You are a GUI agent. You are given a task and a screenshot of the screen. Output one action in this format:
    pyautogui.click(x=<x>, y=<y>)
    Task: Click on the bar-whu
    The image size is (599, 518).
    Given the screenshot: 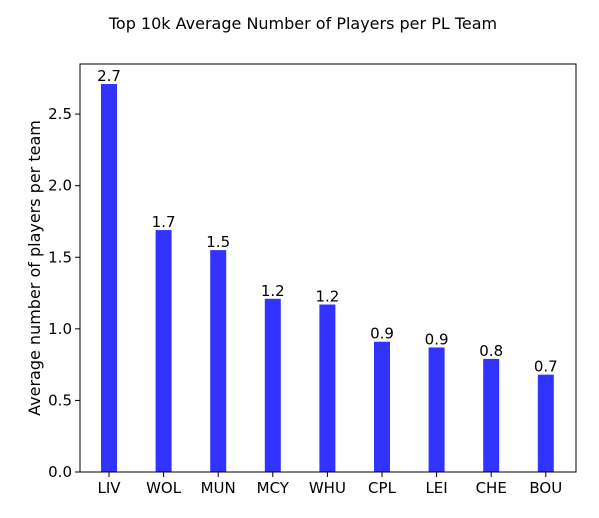 What is the action you would take?
    pyautogui.click(x=327, y=388)
    